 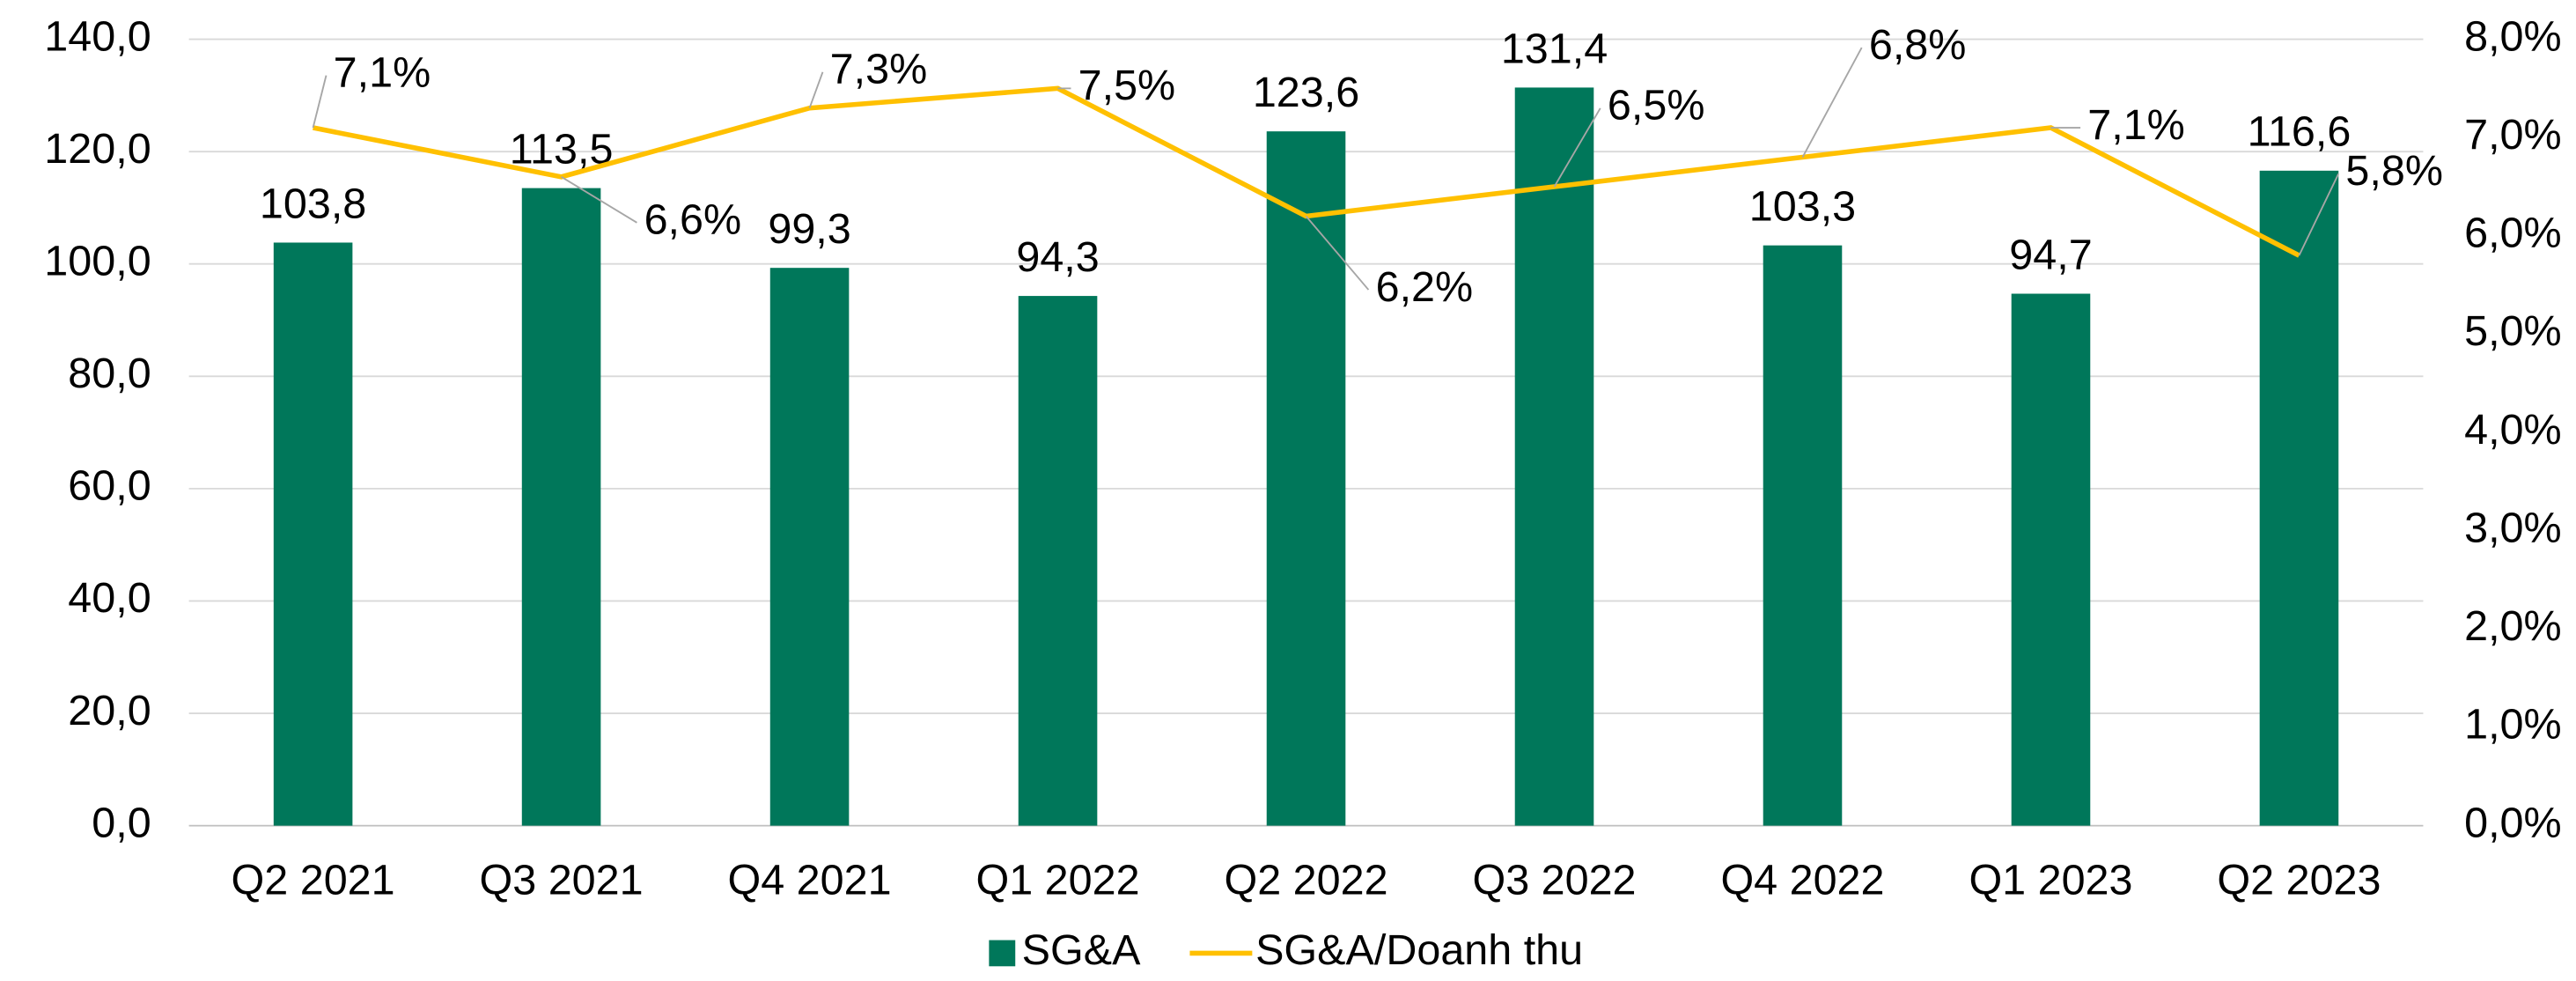 I want to click on y2-tick-label: 0,0%, so click(x=2513, y=822).